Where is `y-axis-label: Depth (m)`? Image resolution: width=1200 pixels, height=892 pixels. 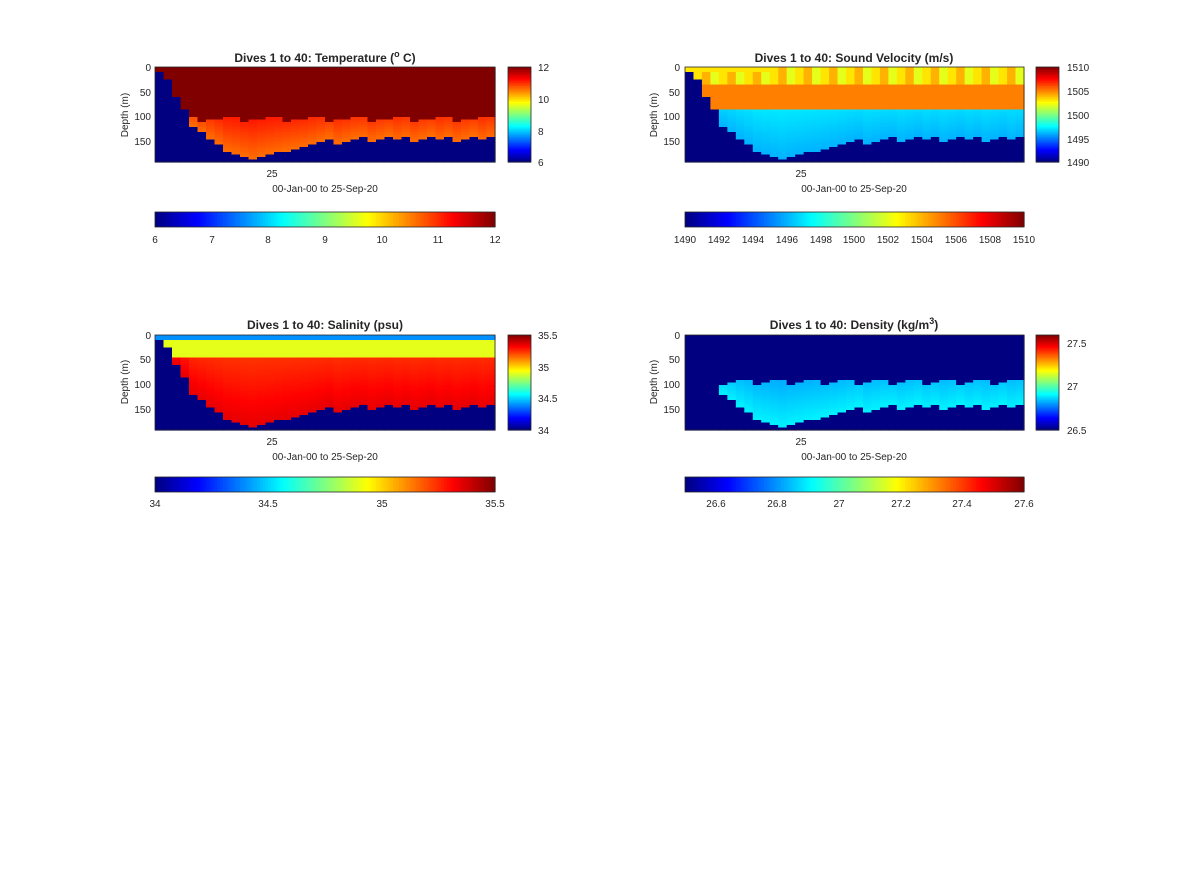
y-axis-label: Depth (m) is located at coordinates (125, 115).